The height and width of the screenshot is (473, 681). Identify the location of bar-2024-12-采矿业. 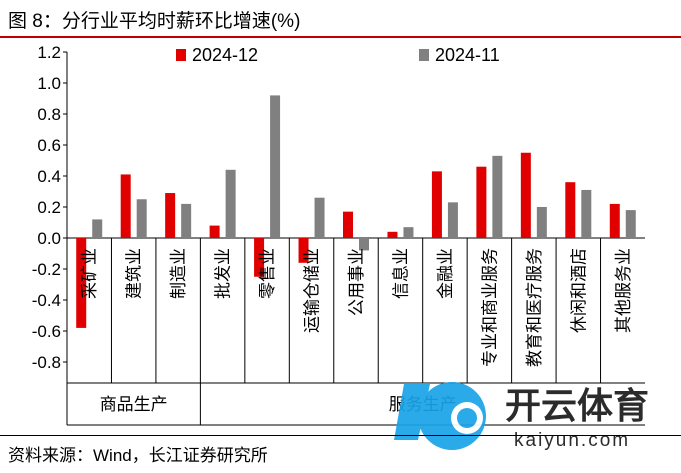
(81, 283).